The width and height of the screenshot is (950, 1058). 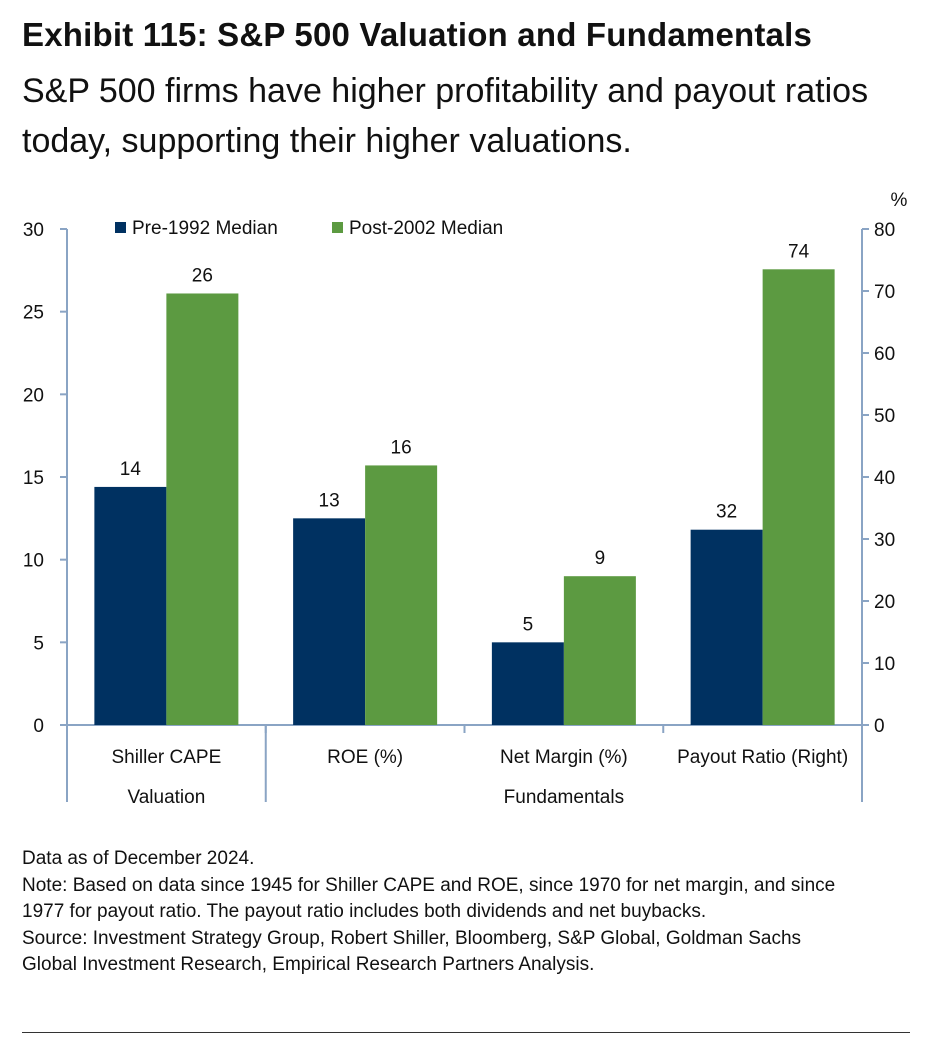 I want to click on right-tick-label: 20, so click(x=884, y=602).